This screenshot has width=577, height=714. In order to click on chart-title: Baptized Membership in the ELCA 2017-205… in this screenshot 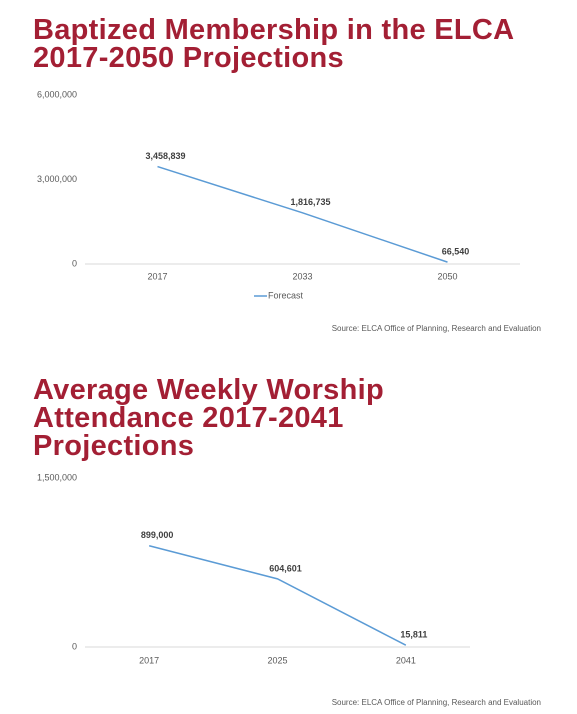, I will do `click(273, 44)`.